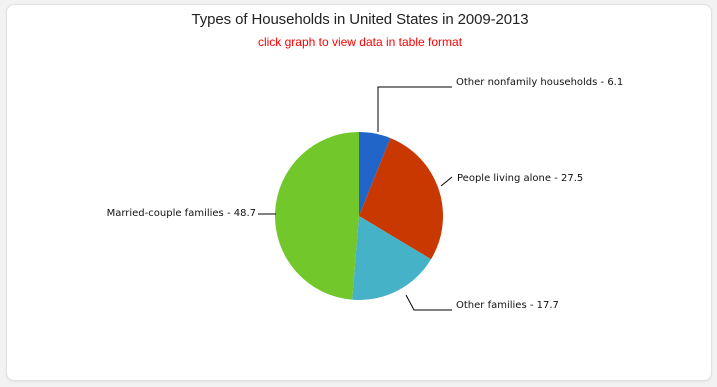 The image size is (717, 387). What do you see at coordinates (428, 302) in the screenshot?
I see `leader-line-other-families` at bounding box center [428, 302].